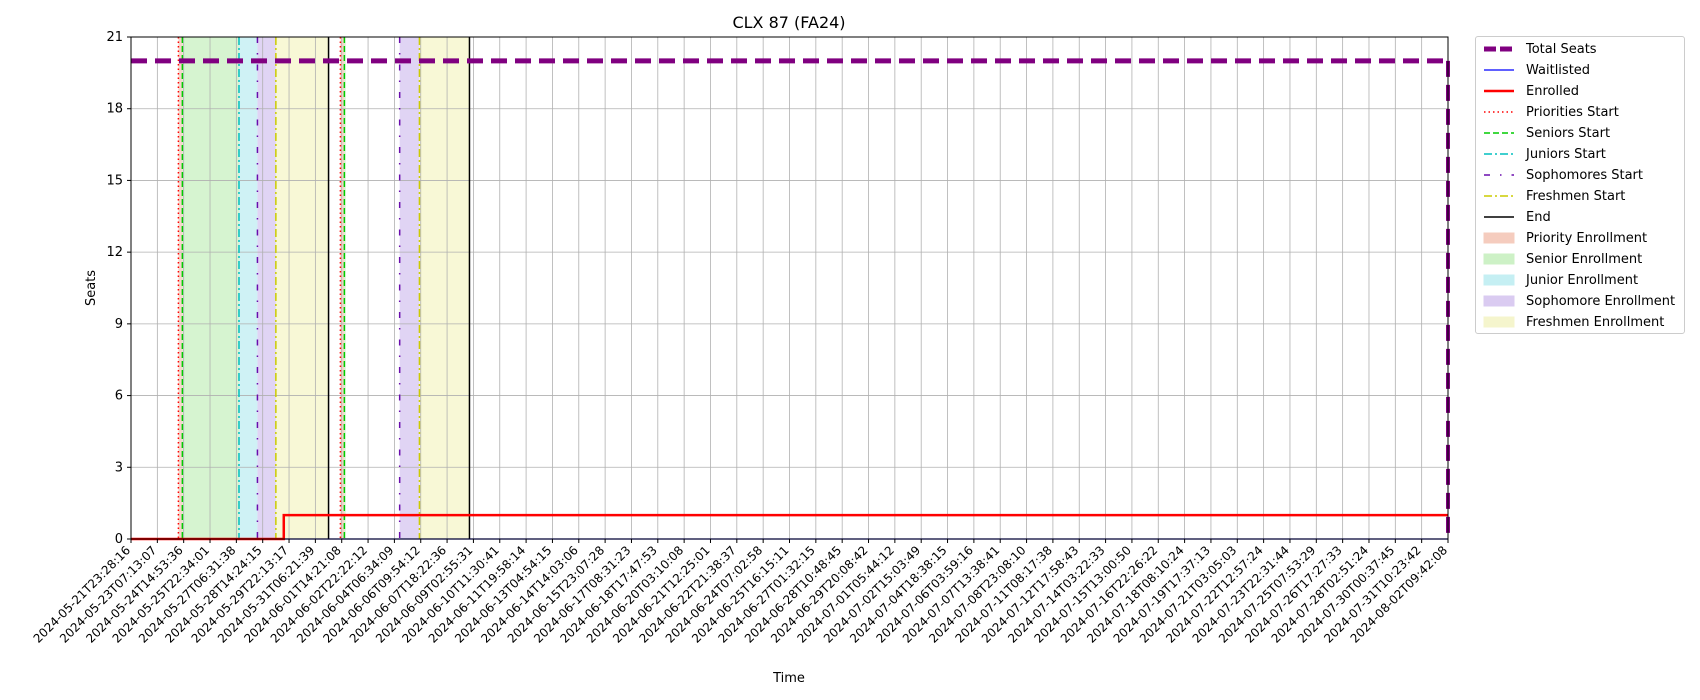  What do you see at coordinates (114, 180) in the screenshot?
I see `y-tick-label: 15` at bounding box center [114, 180].